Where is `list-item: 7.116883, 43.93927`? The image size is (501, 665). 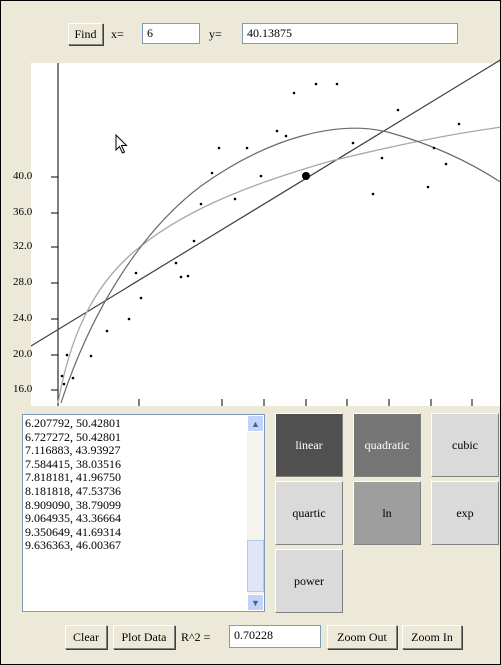
list-item: 7.116883, 43.93927 is located at coordinates (73, 450).